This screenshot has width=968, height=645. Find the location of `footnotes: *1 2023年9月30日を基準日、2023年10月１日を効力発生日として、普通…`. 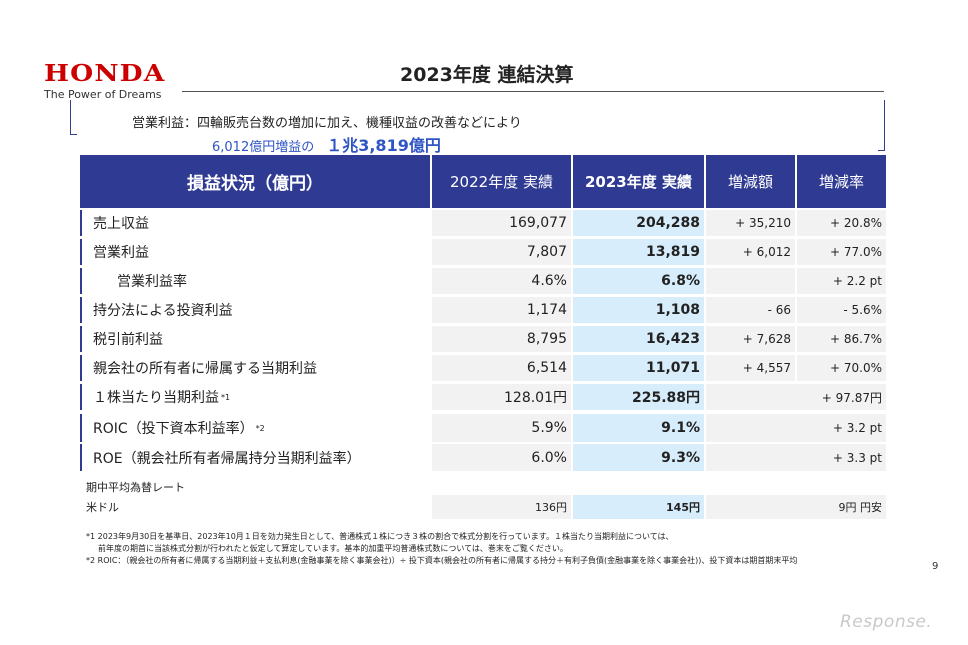

footnotes: *1 2023年9月30日を基準日、2023年10月１日を効力発生日として、普通… is located at coordinates (441, 549).